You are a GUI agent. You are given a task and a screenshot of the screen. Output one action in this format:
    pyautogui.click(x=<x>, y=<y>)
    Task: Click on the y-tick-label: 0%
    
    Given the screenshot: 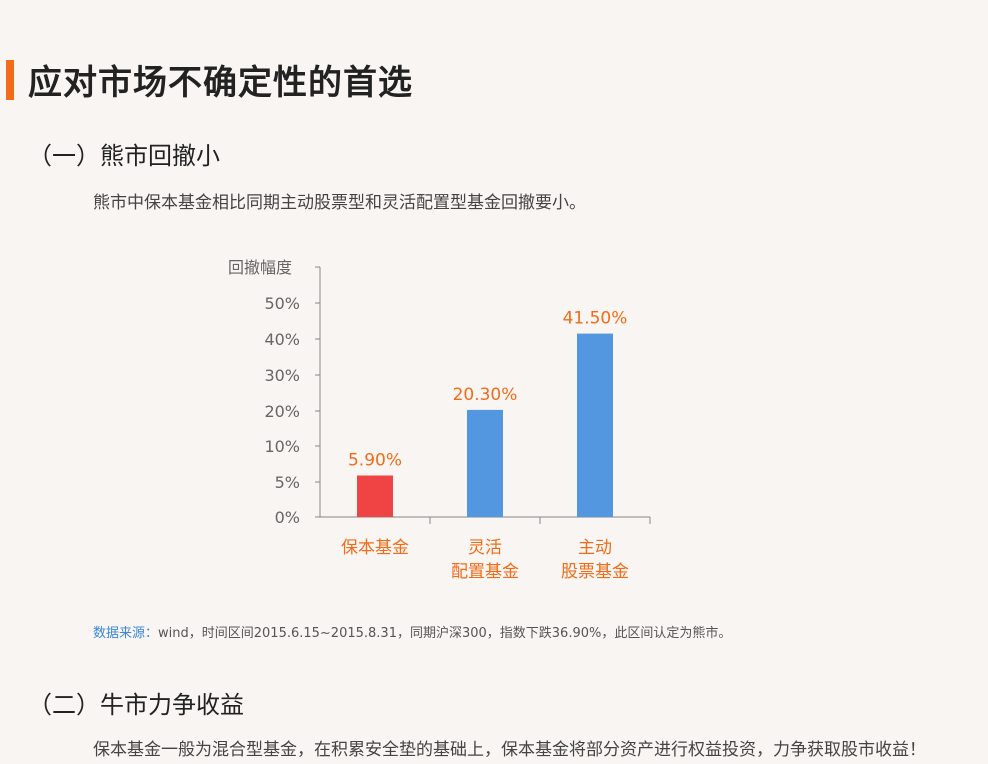 What is the action you would take?
    pyautogui.click(x=287, y=517)
    